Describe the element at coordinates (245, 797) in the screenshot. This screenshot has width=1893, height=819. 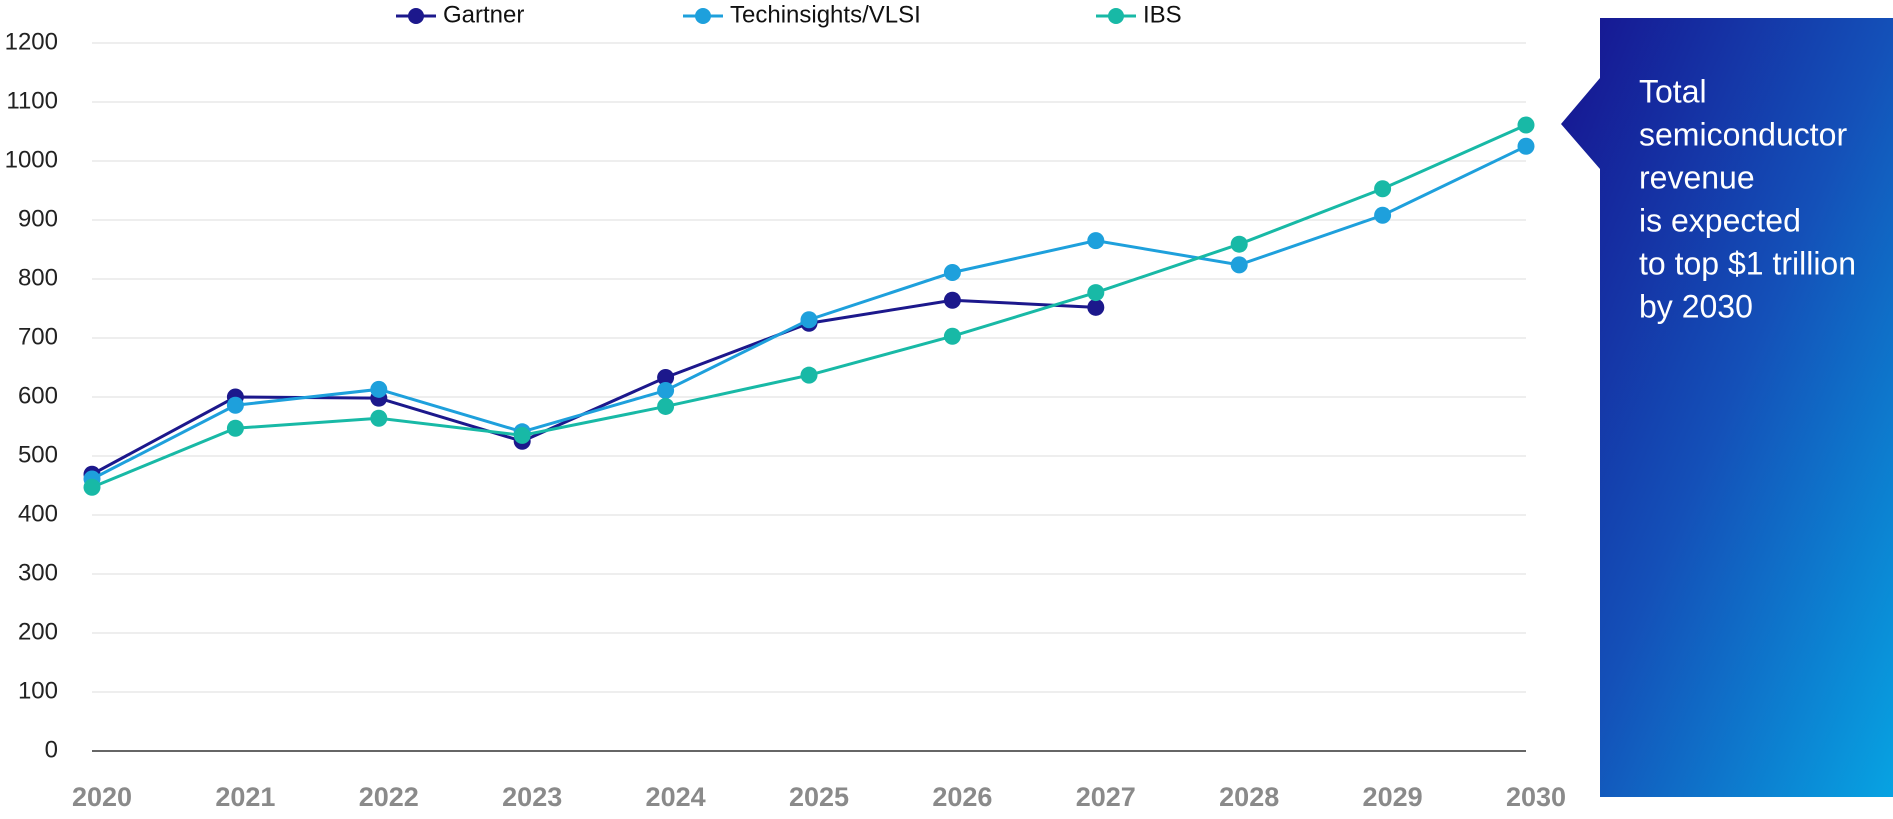
I see `x-tick-label: 2021` at that location.